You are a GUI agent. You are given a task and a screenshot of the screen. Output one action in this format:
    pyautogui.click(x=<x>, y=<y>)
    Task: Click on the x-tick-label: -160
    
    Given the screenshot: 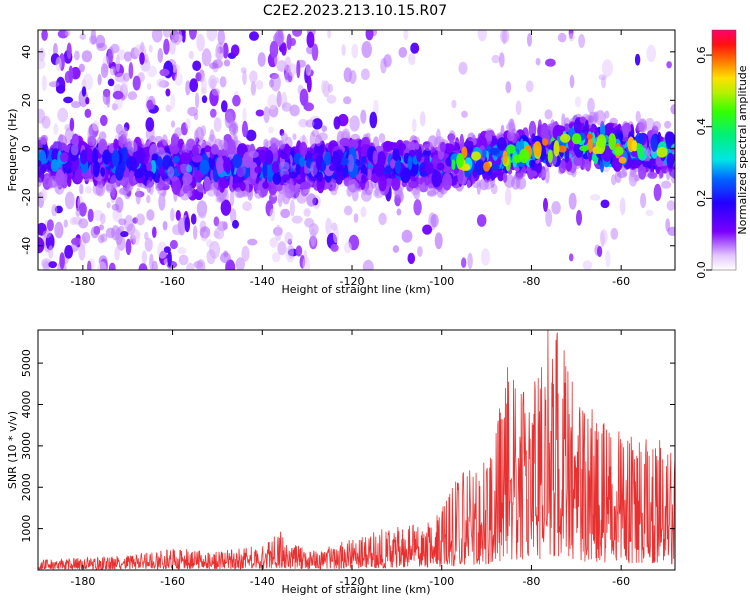 What is the action you would take?
    pyautogui.click(x=172, y=581)
    